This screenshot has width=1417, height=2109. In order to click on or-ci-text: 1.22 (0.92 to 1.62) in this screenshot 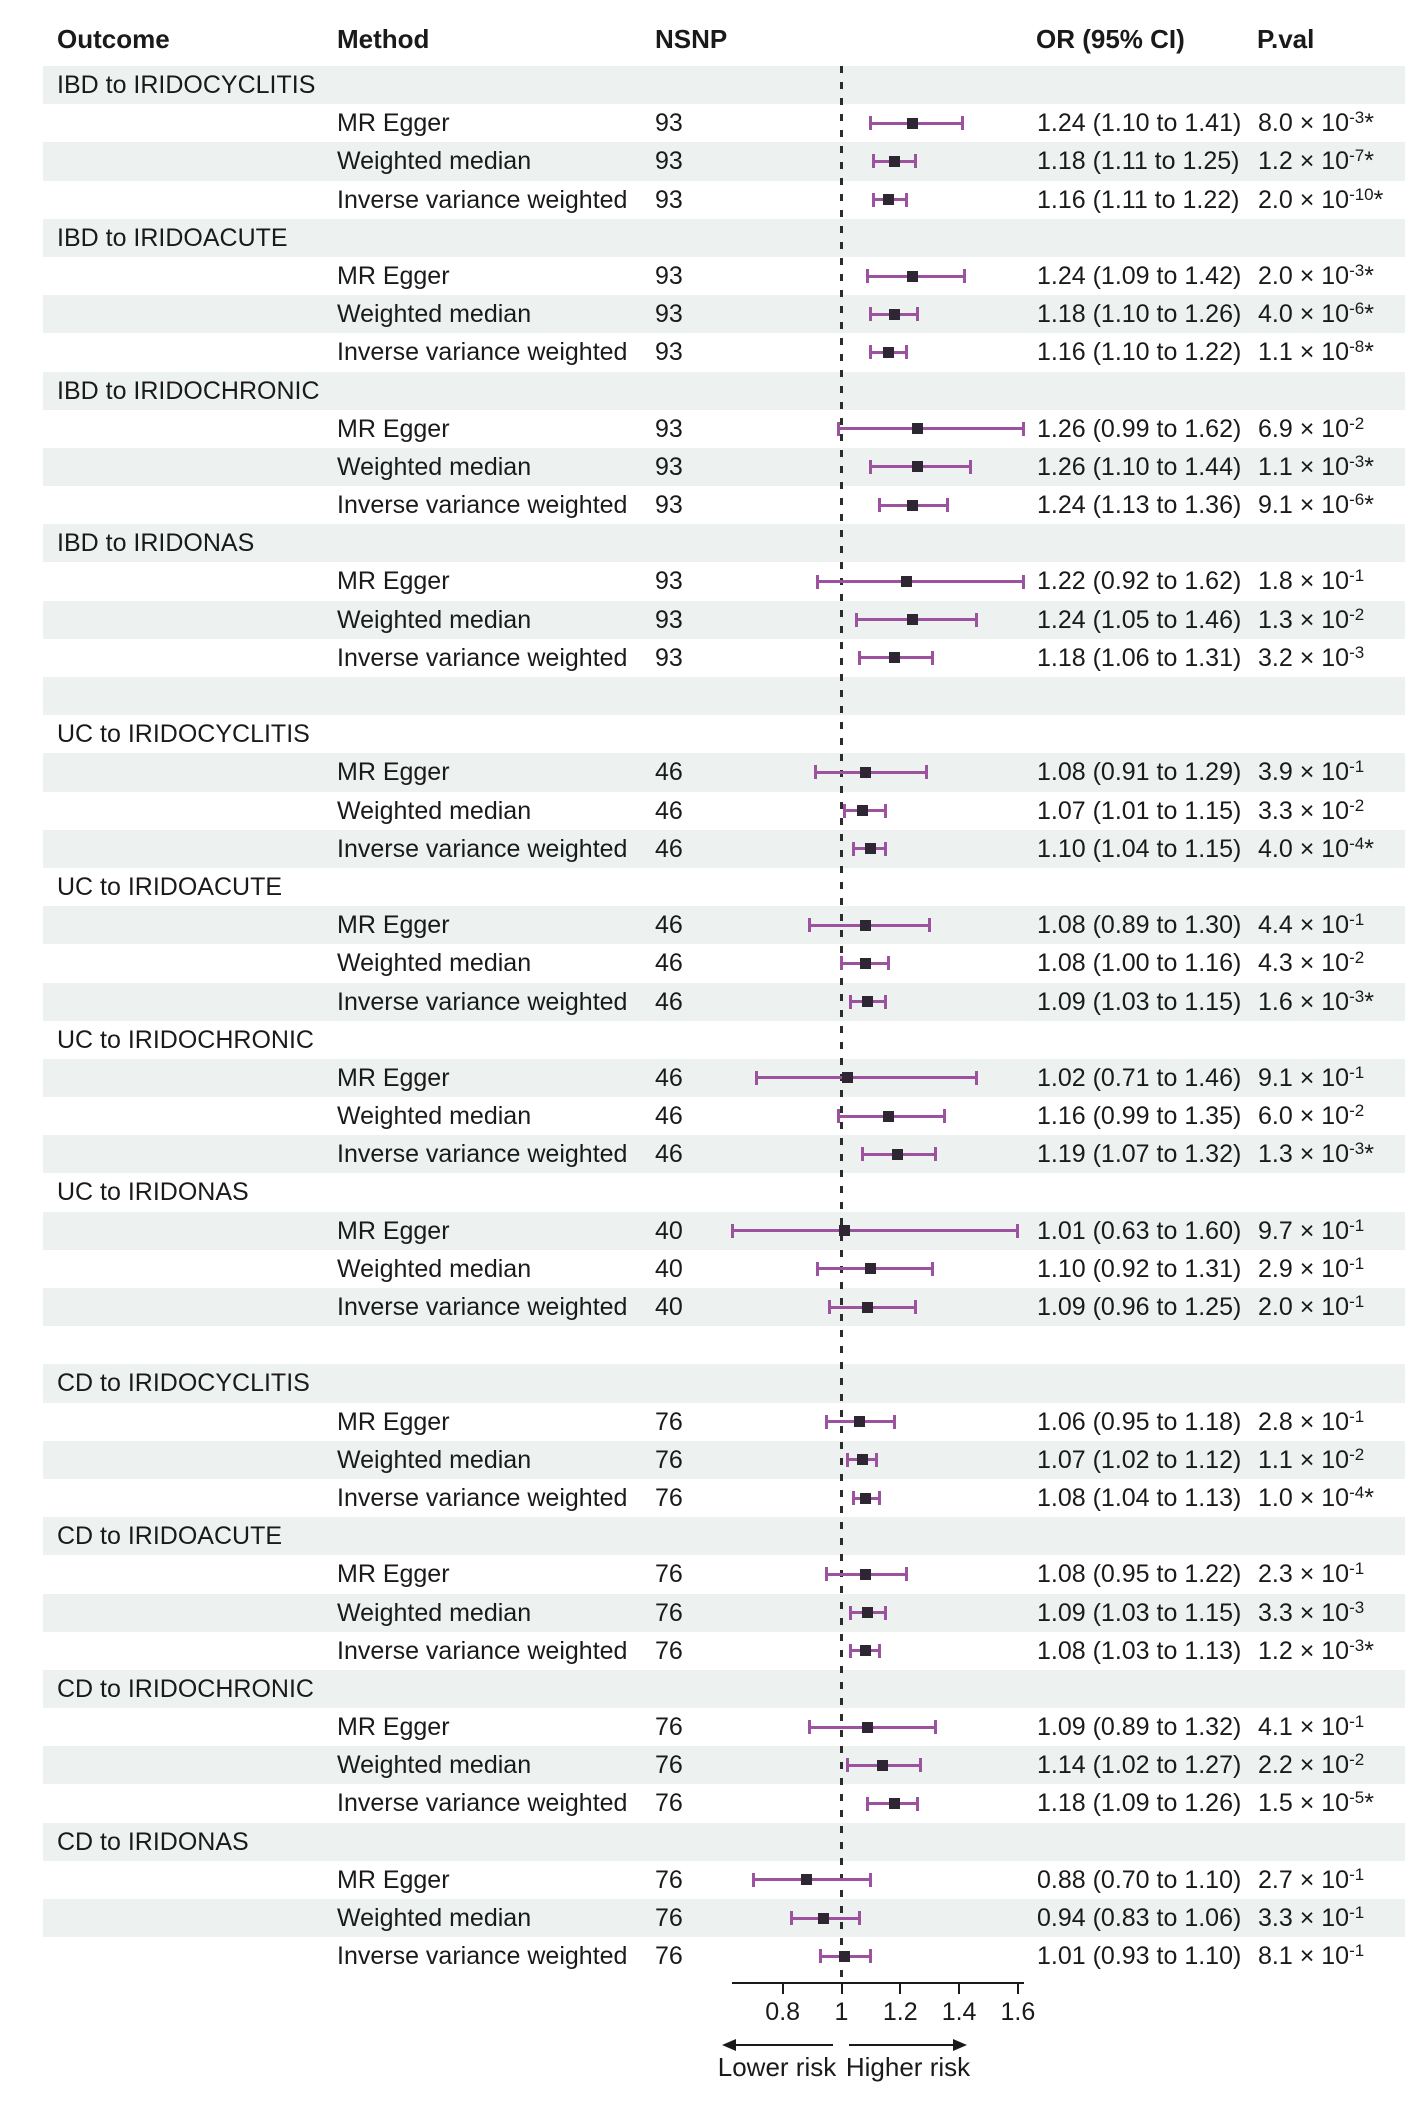, I will do `click(1139, 581)`.